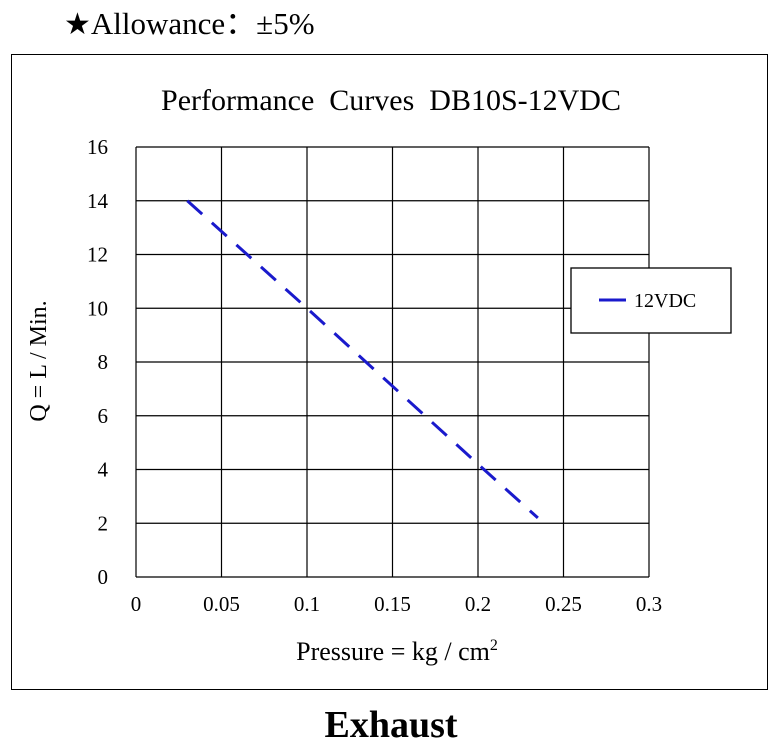  Describe the element at coordinates (202, 23) in the screenshot. I see `allowance-text: Allowance：±5%` at that location.